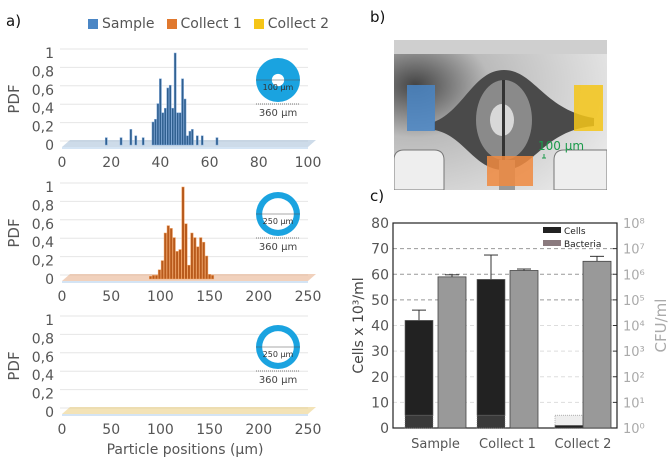 The image size is (670, 469). I want to click on x-tick-label: 60, so click(210, 163).